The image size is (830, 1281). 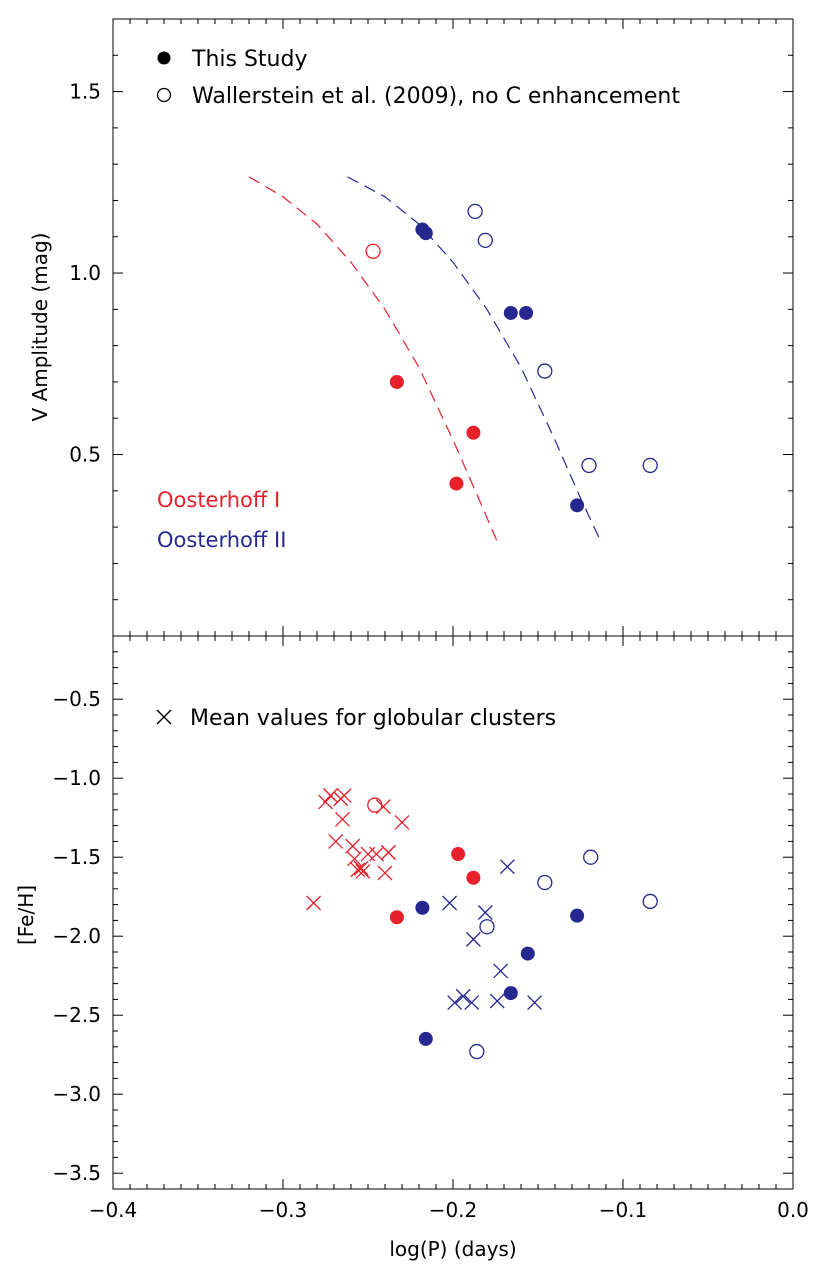 I want to click on legend-filled-circle-marker, so click(x=164, y=58).